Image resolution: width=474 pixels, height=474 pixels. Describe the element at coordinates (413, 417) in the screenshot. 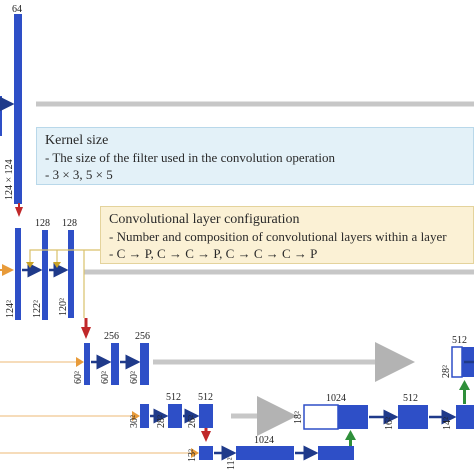

I see `block-up2` at that location.